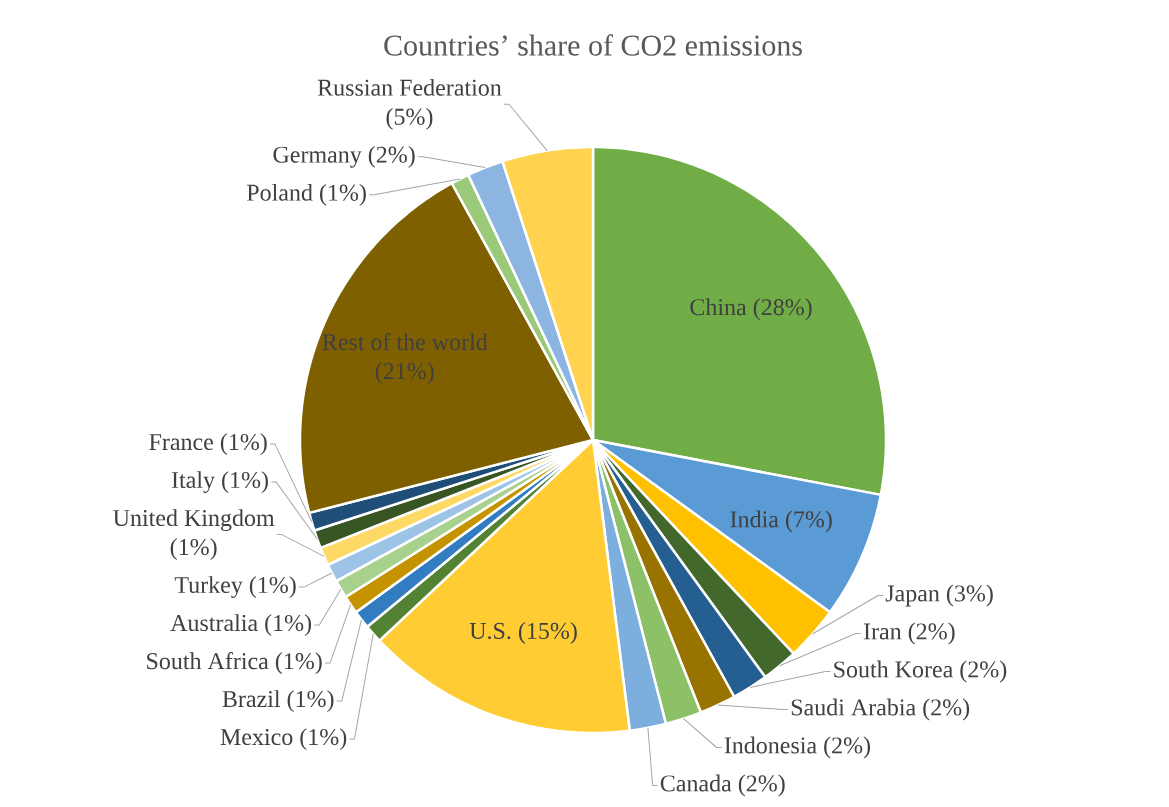 This screenshot has height=807, width=1169. What do you see at coordinates (208, 661) in the screenshot?
I see `slice-label: South Africa` at bounding box center [208, 661].